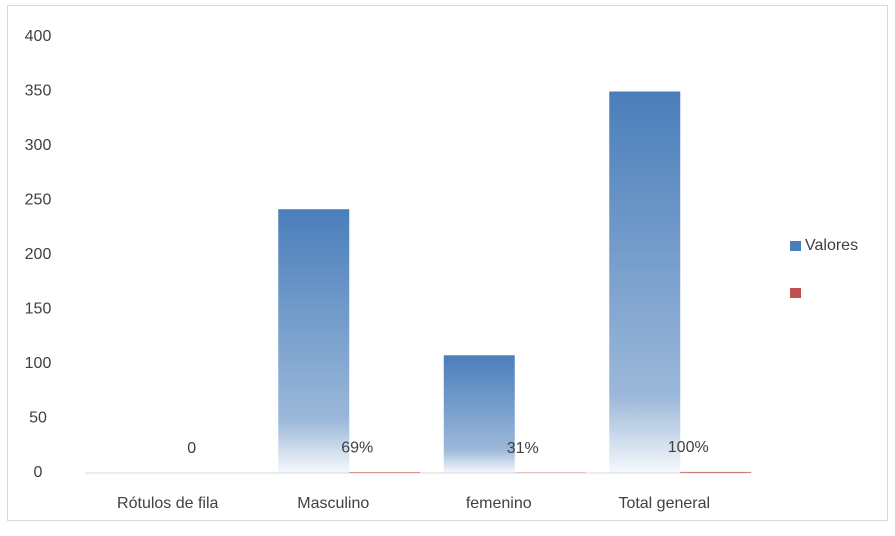  Describe the element at coordinates (38, 254) in the screenshot. I see `y-tick-label: 200` at that location.